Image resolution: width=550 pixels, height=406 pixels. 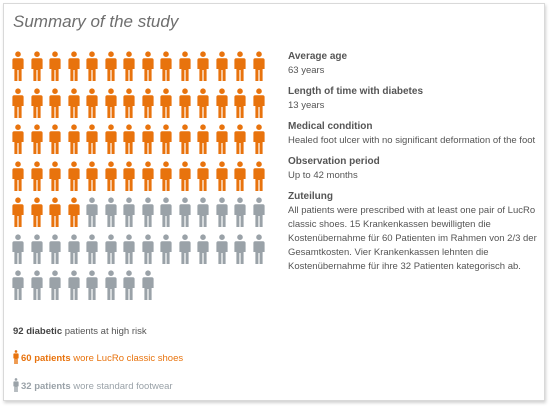 What do you see at coordinates (306, 70) in the screenshot?
I see `info-value: 63 years` at bounding box center [306, 70].